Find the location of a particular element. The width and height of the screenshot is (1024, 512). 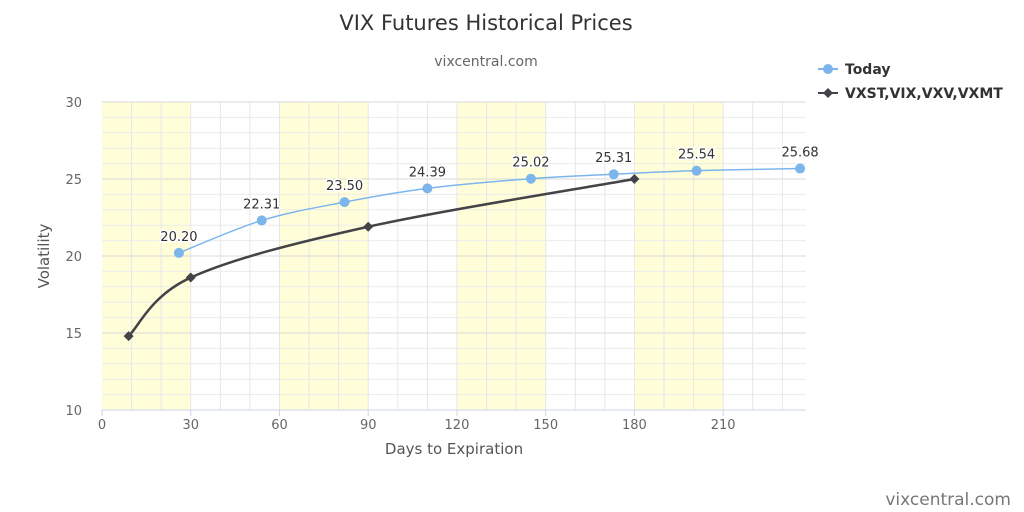

credit-text: vixcentral.com is located at coordinates (948, 500).